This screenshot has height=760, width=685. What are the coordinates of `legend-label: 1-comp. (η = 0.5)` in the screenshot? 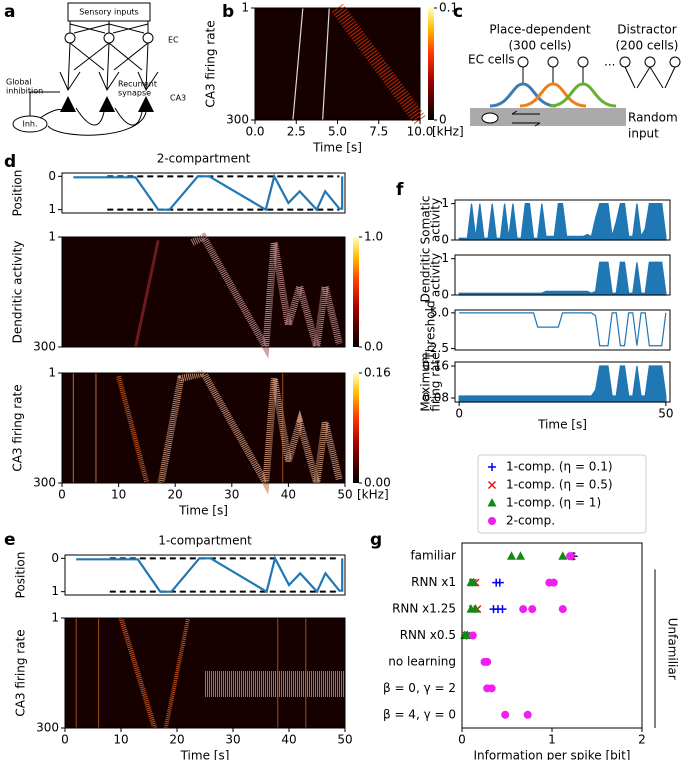 It's located at (559, 485).